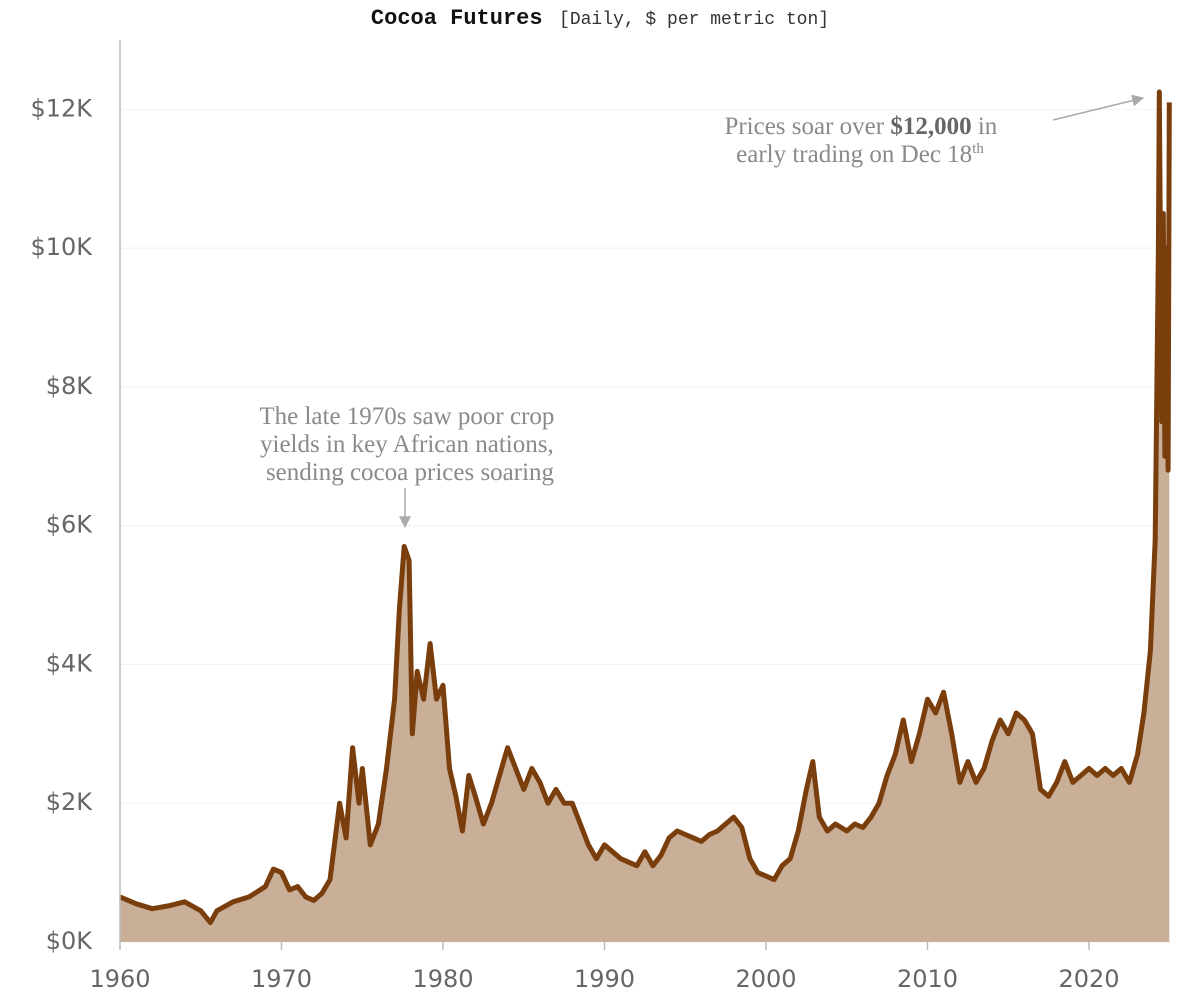 This screenshot has height=1006, width=1188. Describe the element at coordinates (604, 979) in the screenshot. I see `x-tick-label: 1990` at that location.